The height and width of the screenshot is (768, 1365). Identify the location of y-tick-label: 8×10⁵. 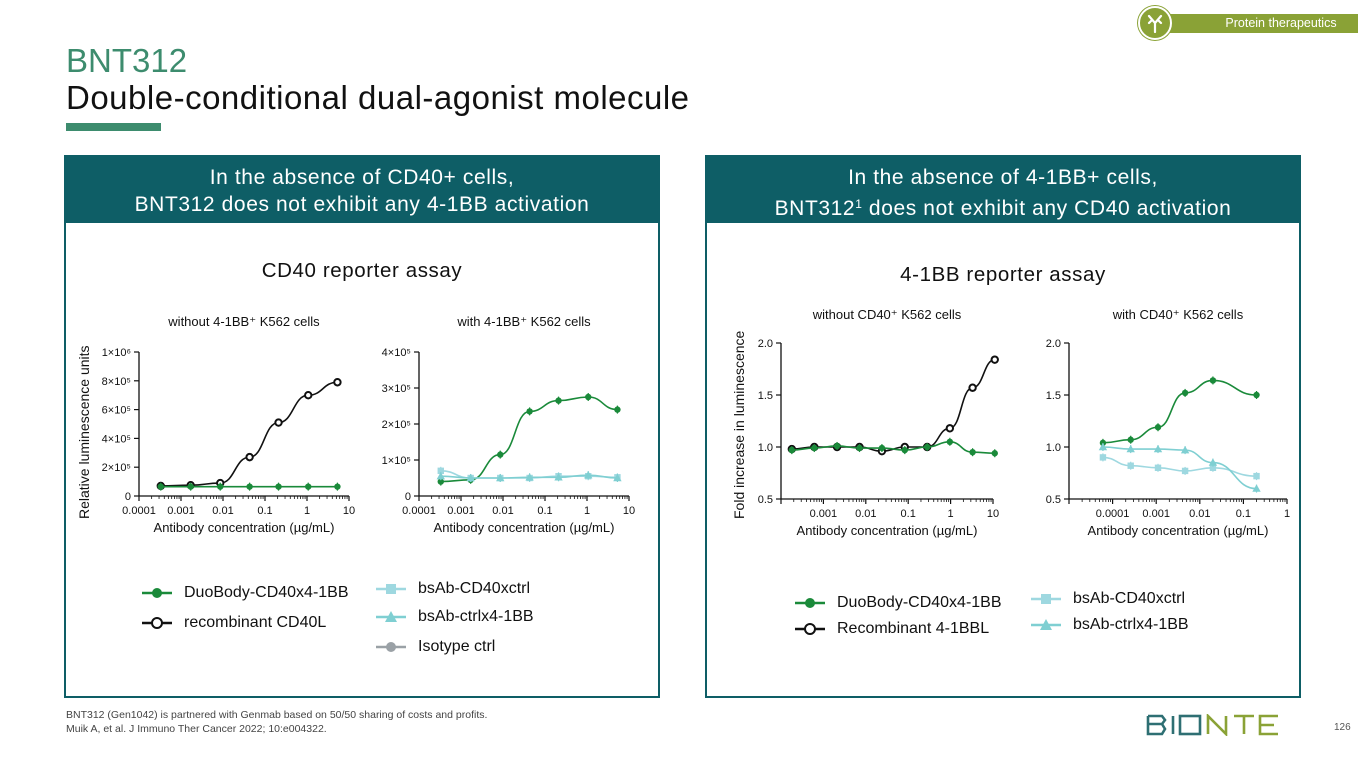
(116, 382).